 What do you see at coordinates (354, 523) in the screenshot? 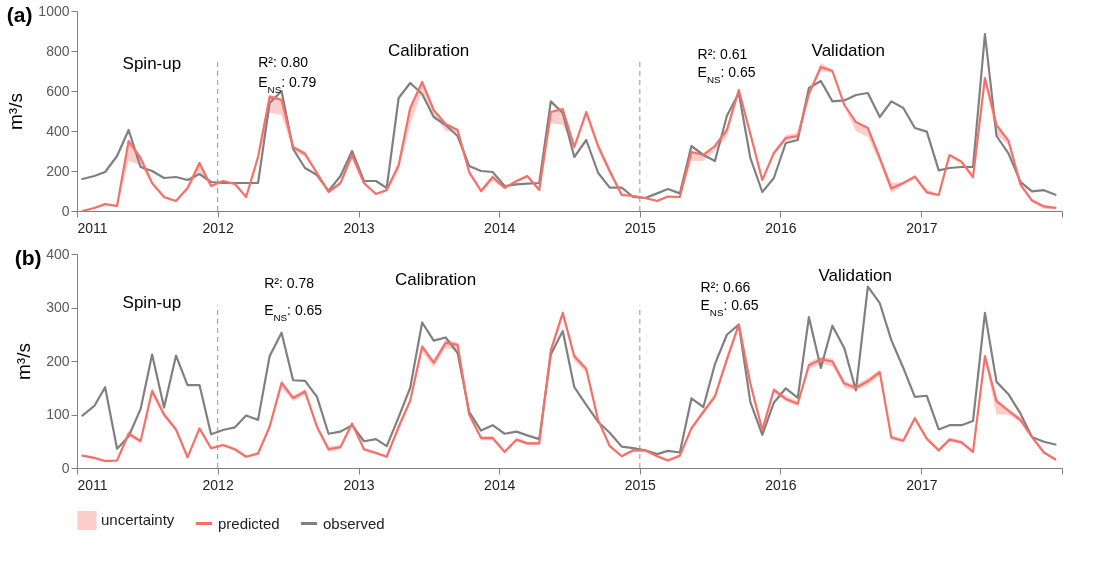
I see `legend-label: observed` at bounding box center [354, 523].